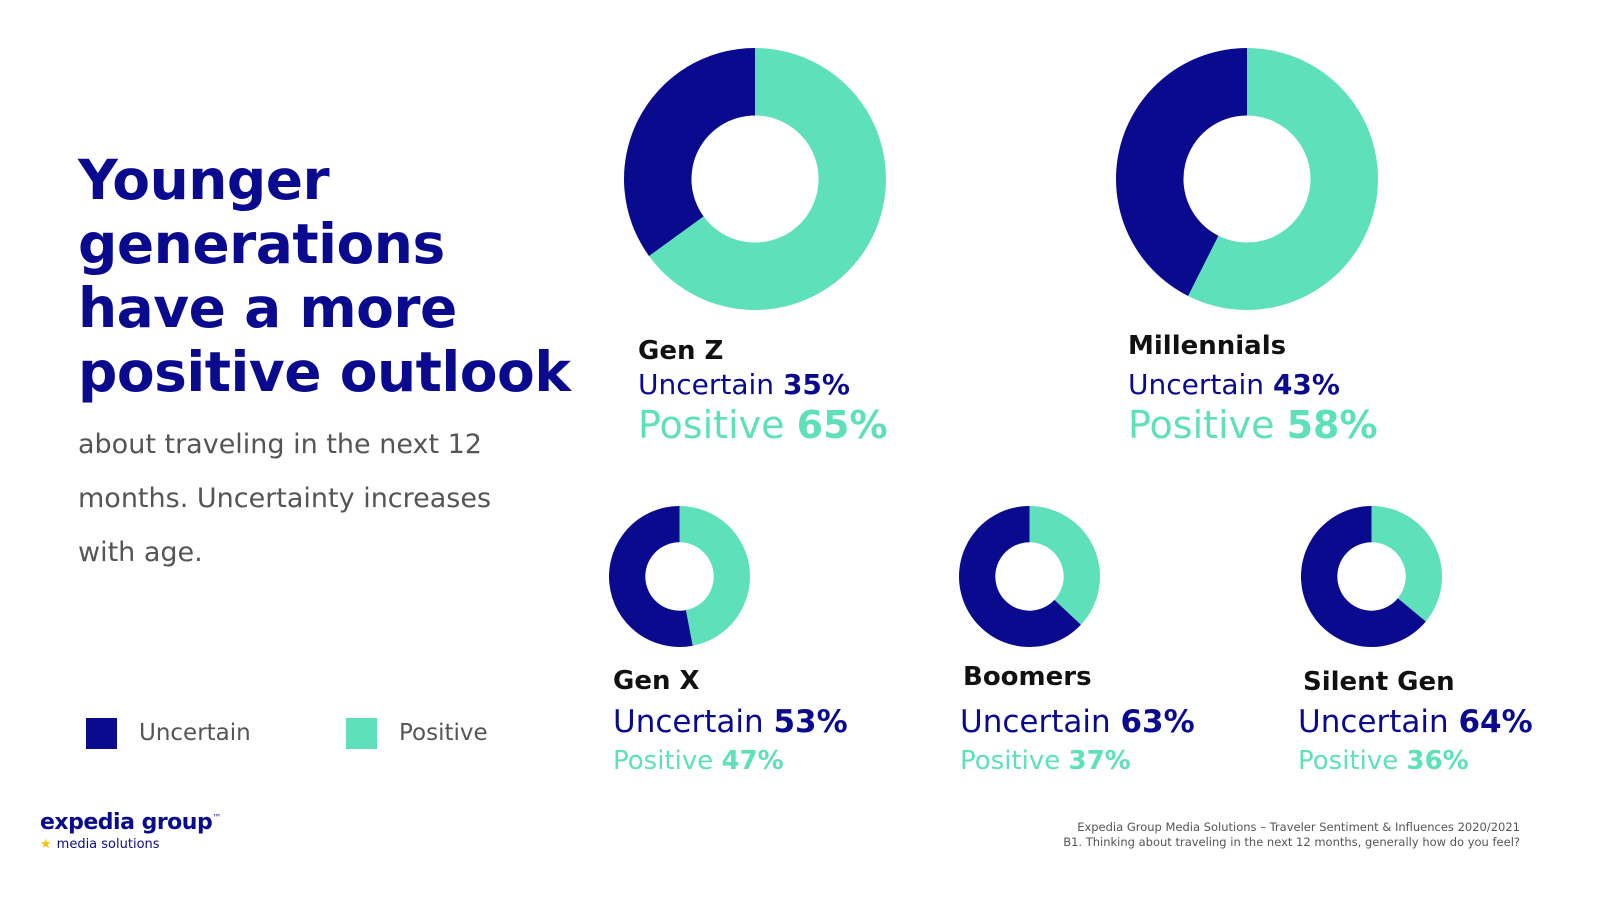 The width and height of the screenshot is (1600, 900). Describe the element at coordinates (1201, 425) in the screenshot. I see `millennials-positive-label: Positive` at that location.